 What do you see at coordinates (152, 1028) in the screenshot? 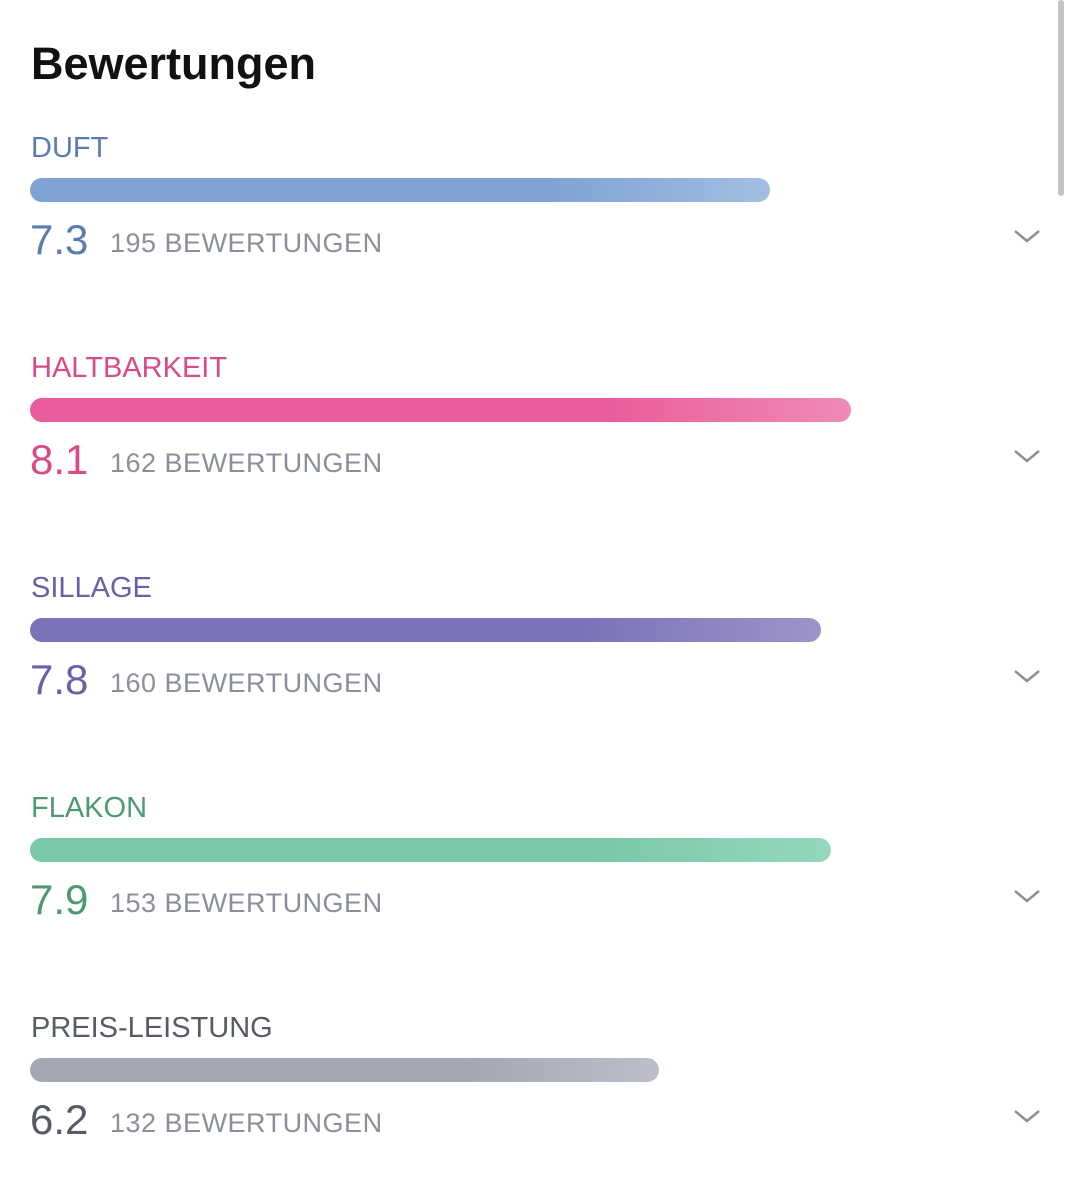
I see `rating-label: PREIS-LEISTUNG` at bounding box center [152, 1028].